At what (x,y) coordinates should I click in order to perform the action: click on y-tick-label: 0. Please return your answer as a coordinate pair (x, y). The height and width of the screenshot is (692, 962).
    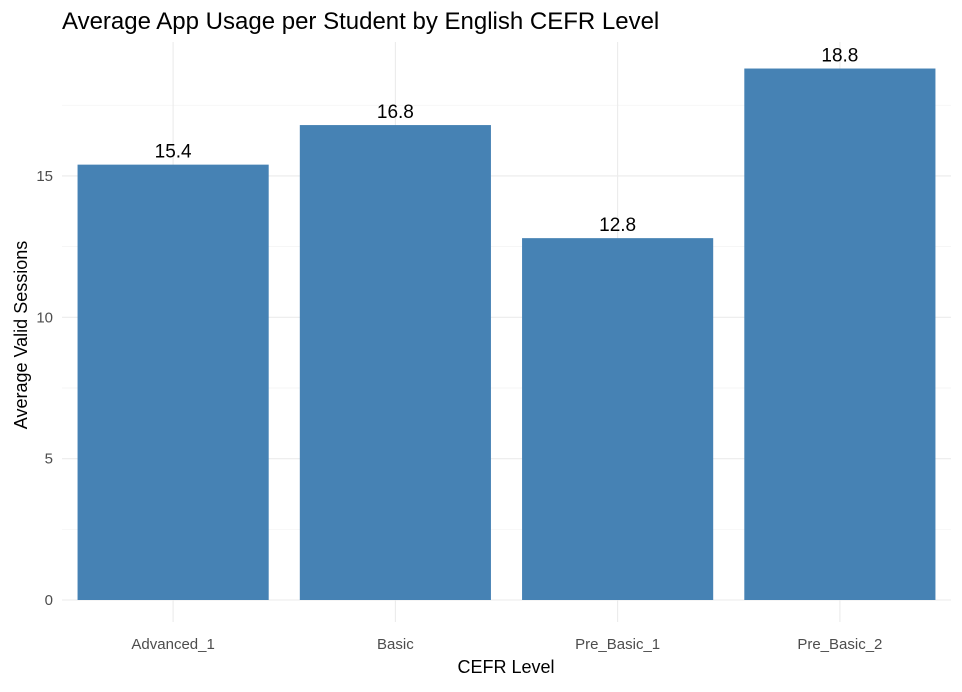
    Looking at the image, I should click on (49, 600).